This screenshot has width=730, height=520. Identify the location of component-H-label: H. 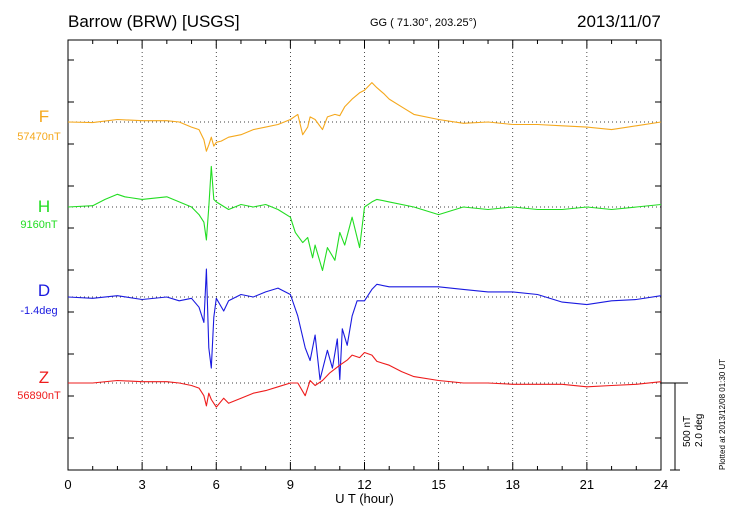
(44, 206).